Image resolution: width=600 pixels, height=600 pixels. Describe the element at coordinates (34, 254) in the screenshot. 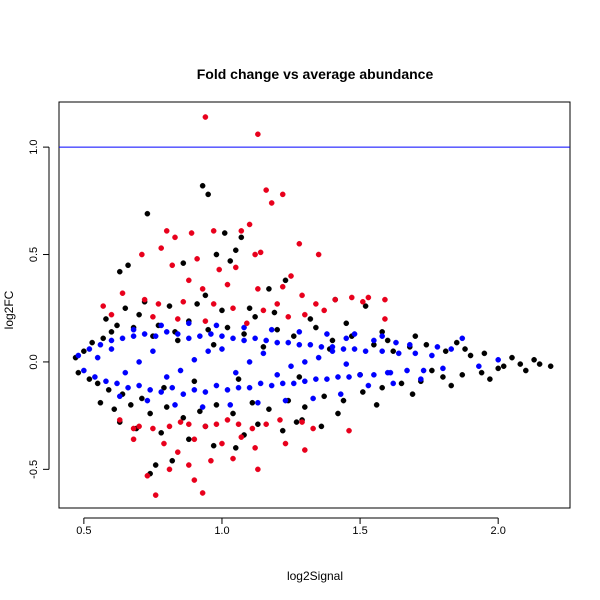

I see `y-tick-label-2: 0.5` at that location.